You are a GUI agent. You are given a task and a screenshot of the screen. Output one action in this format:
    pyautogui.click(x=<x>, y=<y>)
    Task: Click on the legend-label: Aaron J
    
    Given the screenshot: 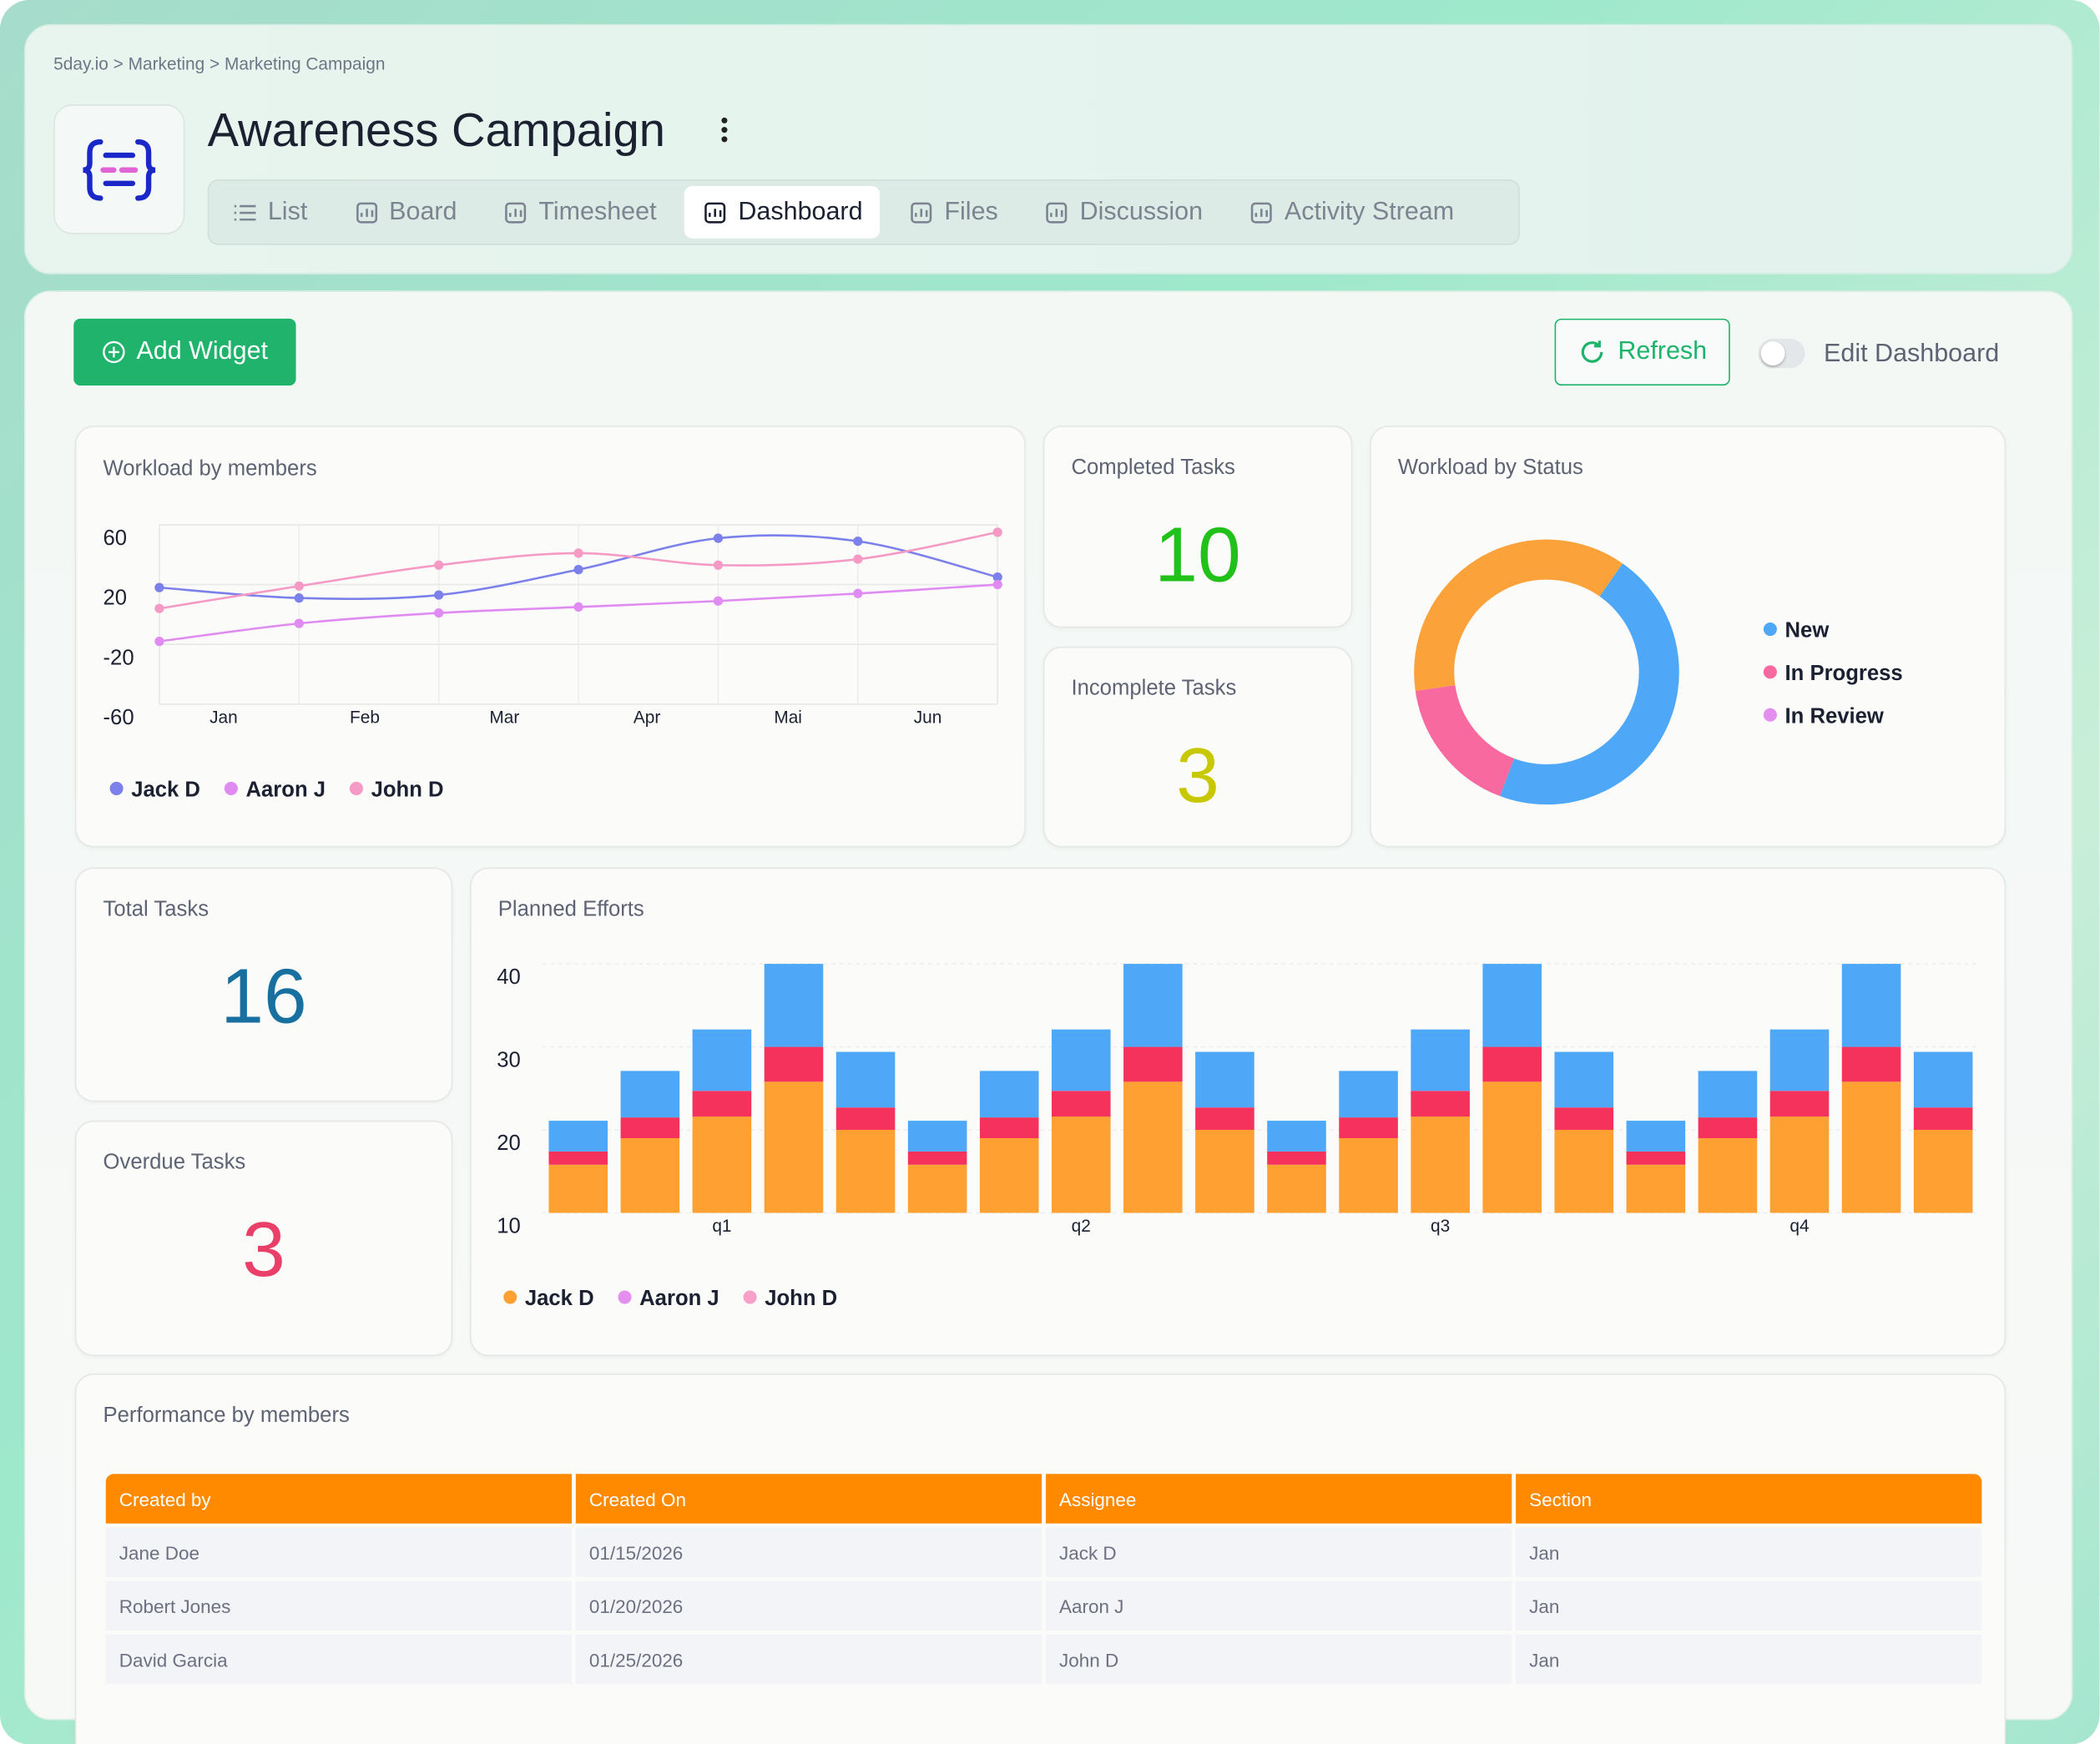 What is the action you would take?
    pyautogui.click(x=679, y=1298)
    